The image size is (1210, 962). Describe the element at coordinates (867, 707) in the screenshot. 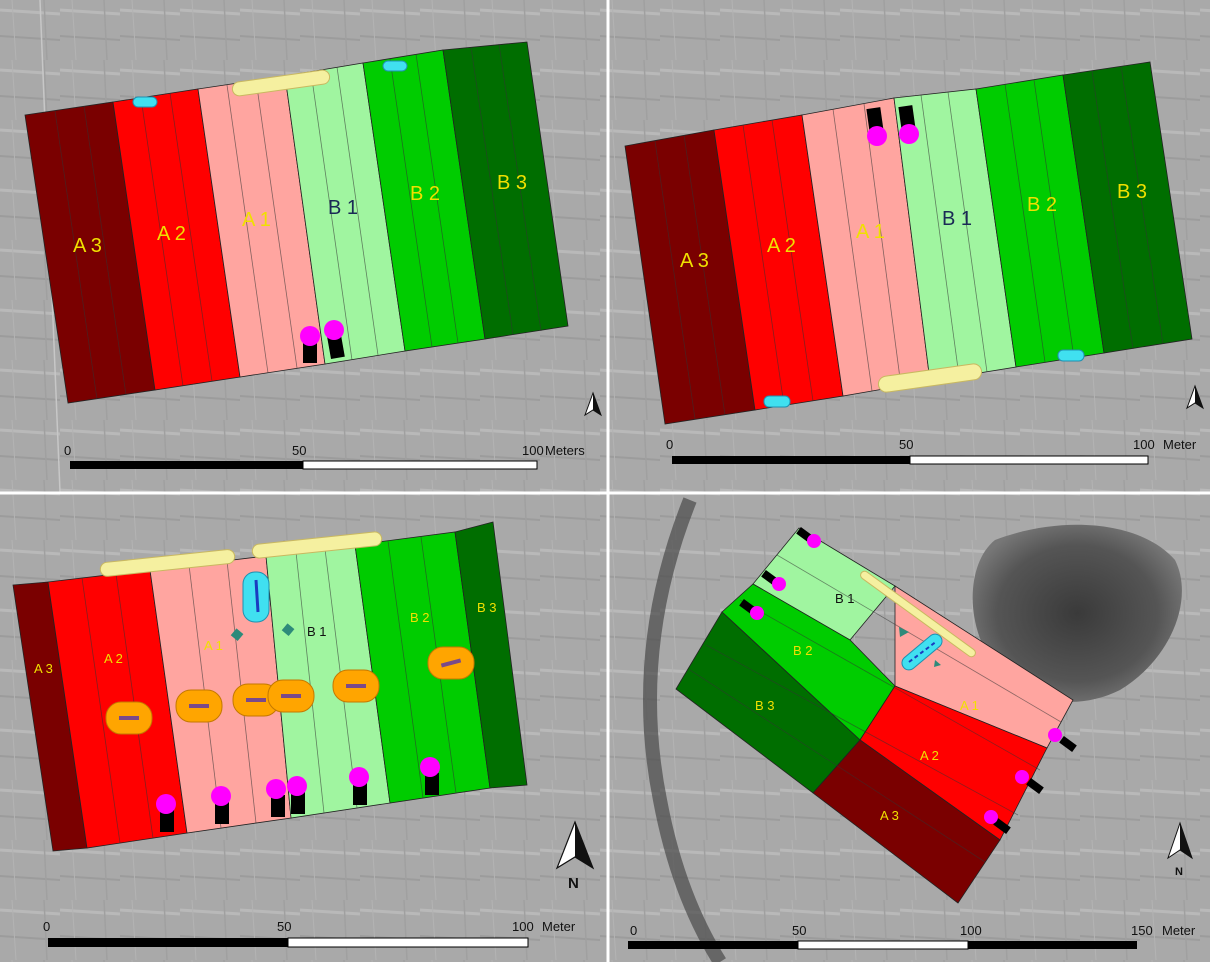

I see `zone-labels: B 1 B 2 B 3 A 1 A 2 A 3` at that location.